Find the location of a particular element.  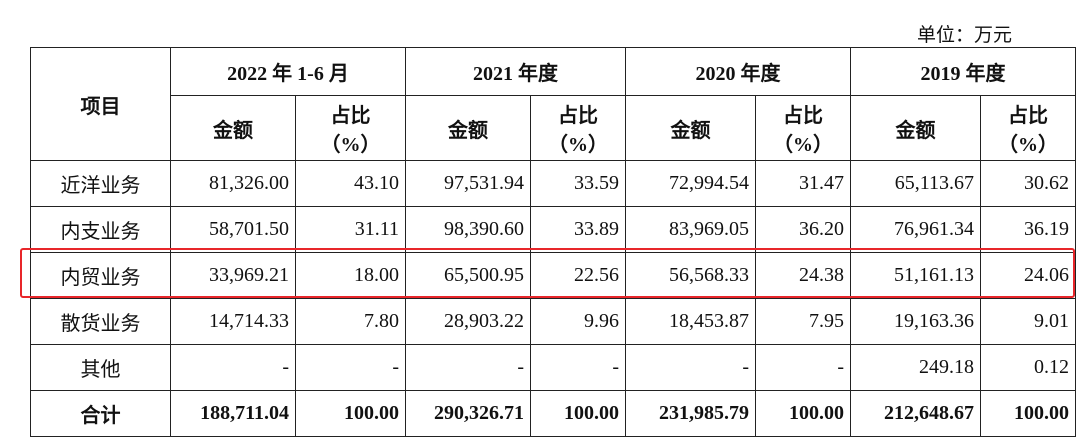

table-cell: 24.38 is located at coordinates (803, 275).